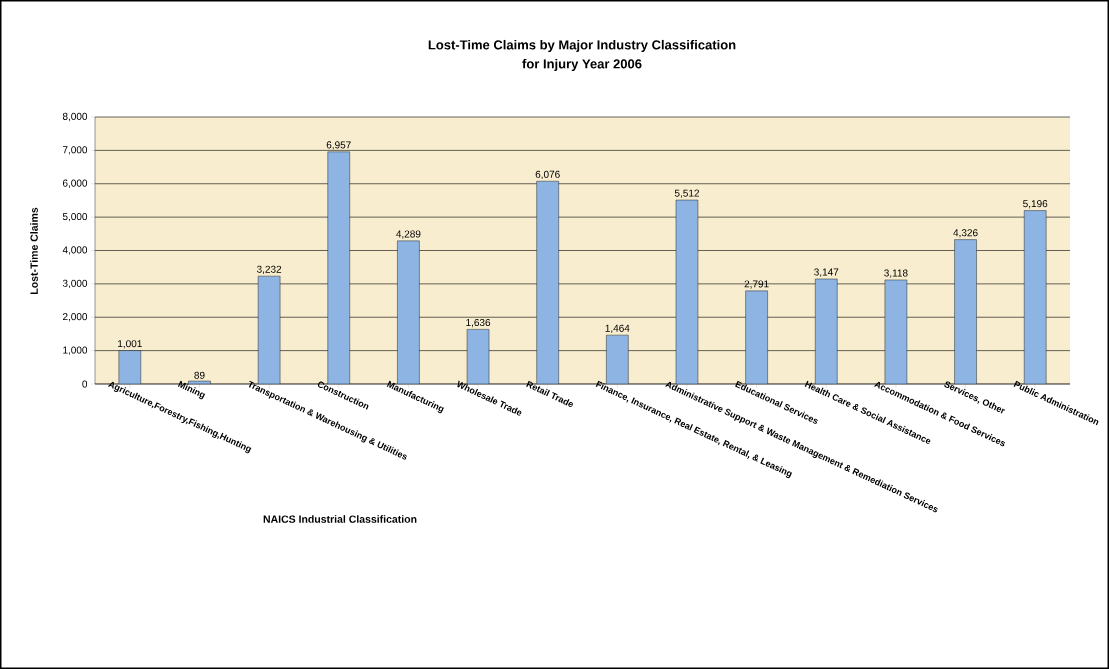 Image resolution: width=1109 pixels, height=669 pixels. Describe the element at coordinates (756, 284) in the screenshot. I see `data-label: 2,791` at that location.